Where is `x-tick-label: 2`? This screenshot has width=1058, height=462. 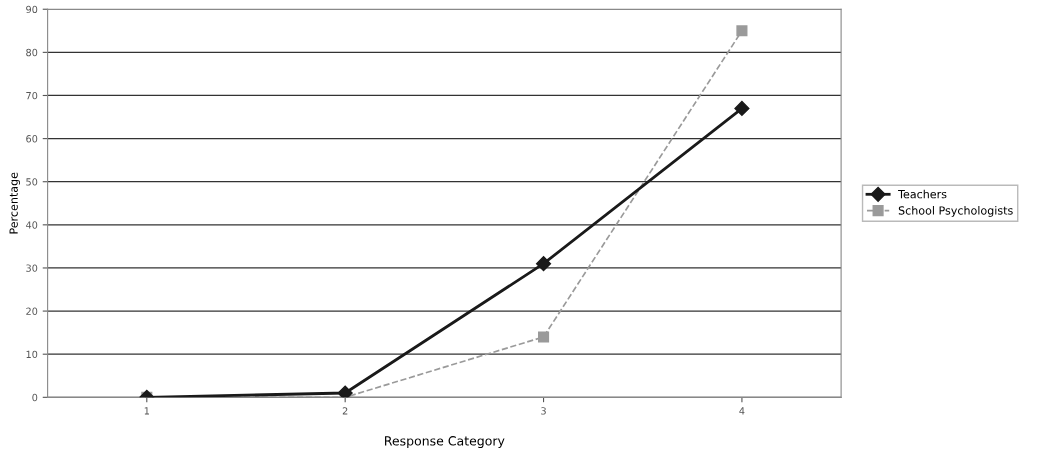 x-tick-label: 2 is located at coordinates (345, 411).